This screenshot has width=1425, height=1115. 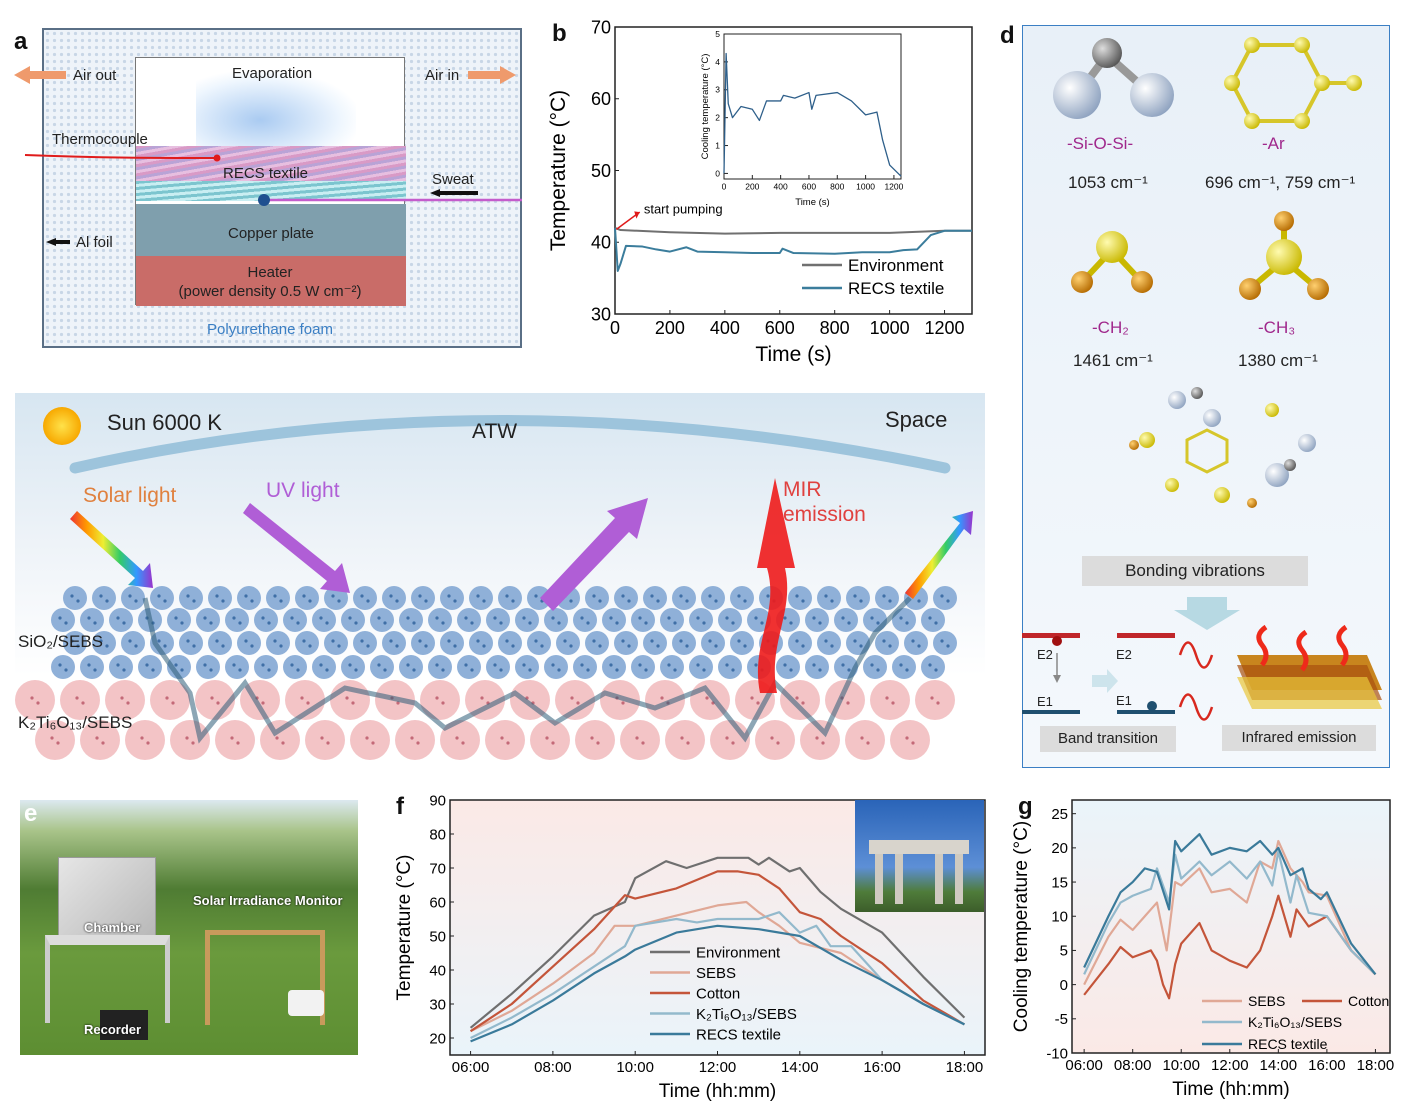 I want to click on recorder-label: Recorder, so click(x=113, y=1029).